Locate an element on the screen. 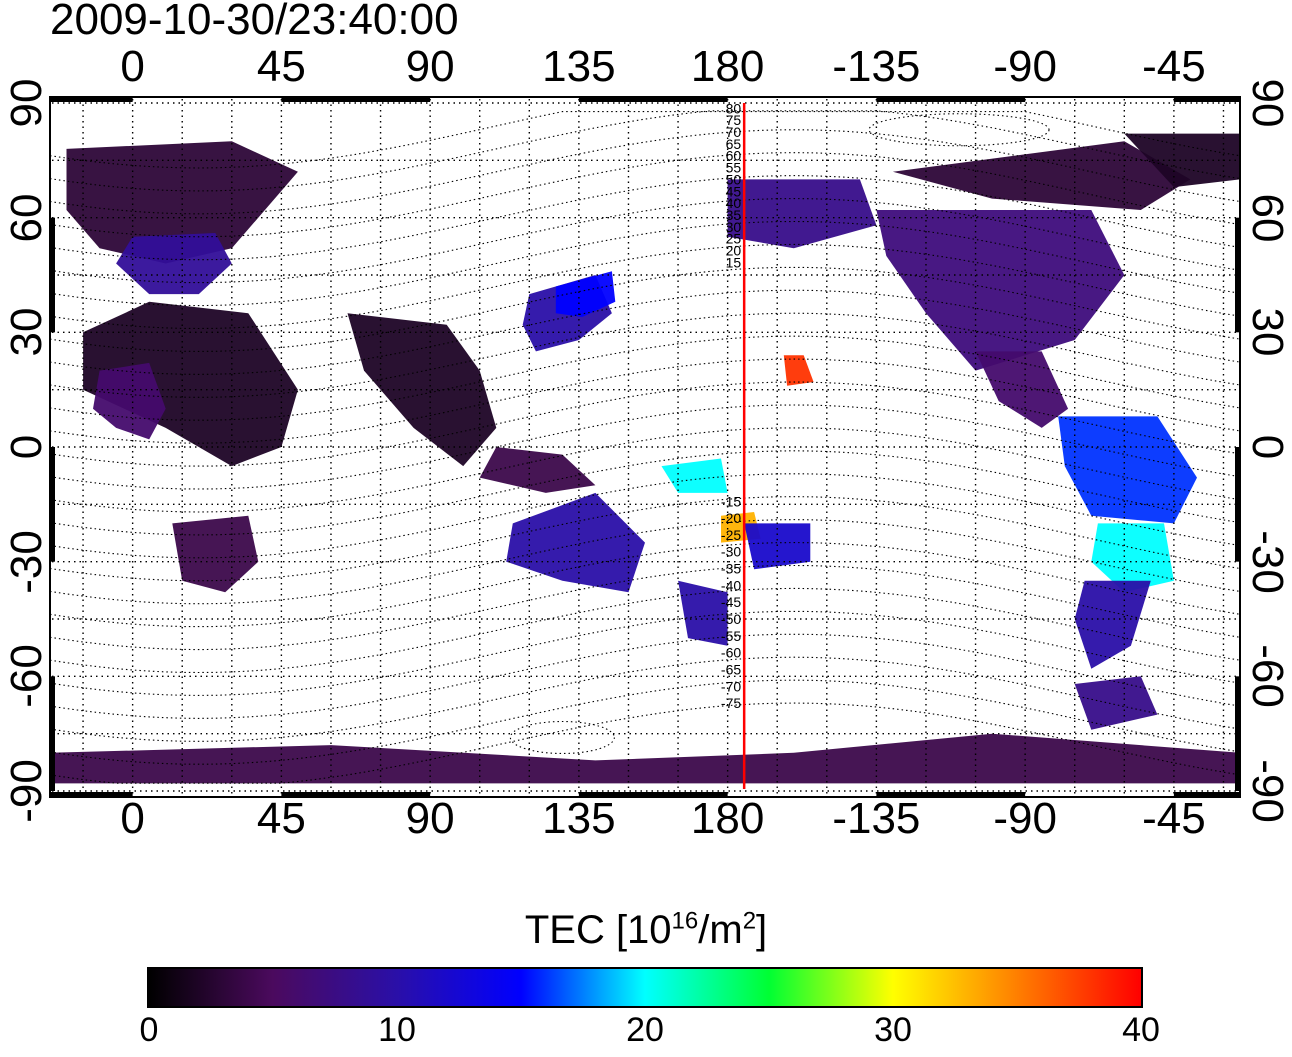 Image resolution: width=1292 pixels, height=1057 pixels. meridian-label-south: -60 is located at coordinates (731, 653).